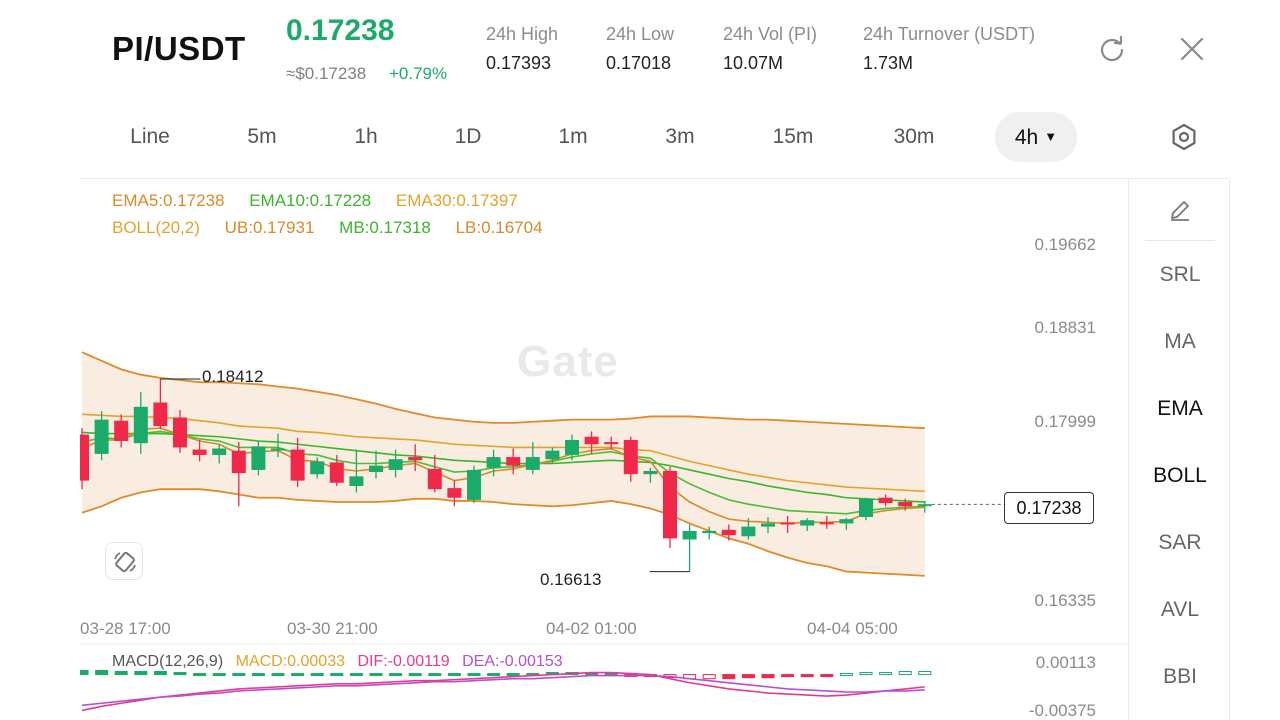 This screenshot has width=1280, height=720. What do you see at coordinates (793, 136) in the screenshot?
I see `tab-15m: 15m` at bounding box center [793, 136].